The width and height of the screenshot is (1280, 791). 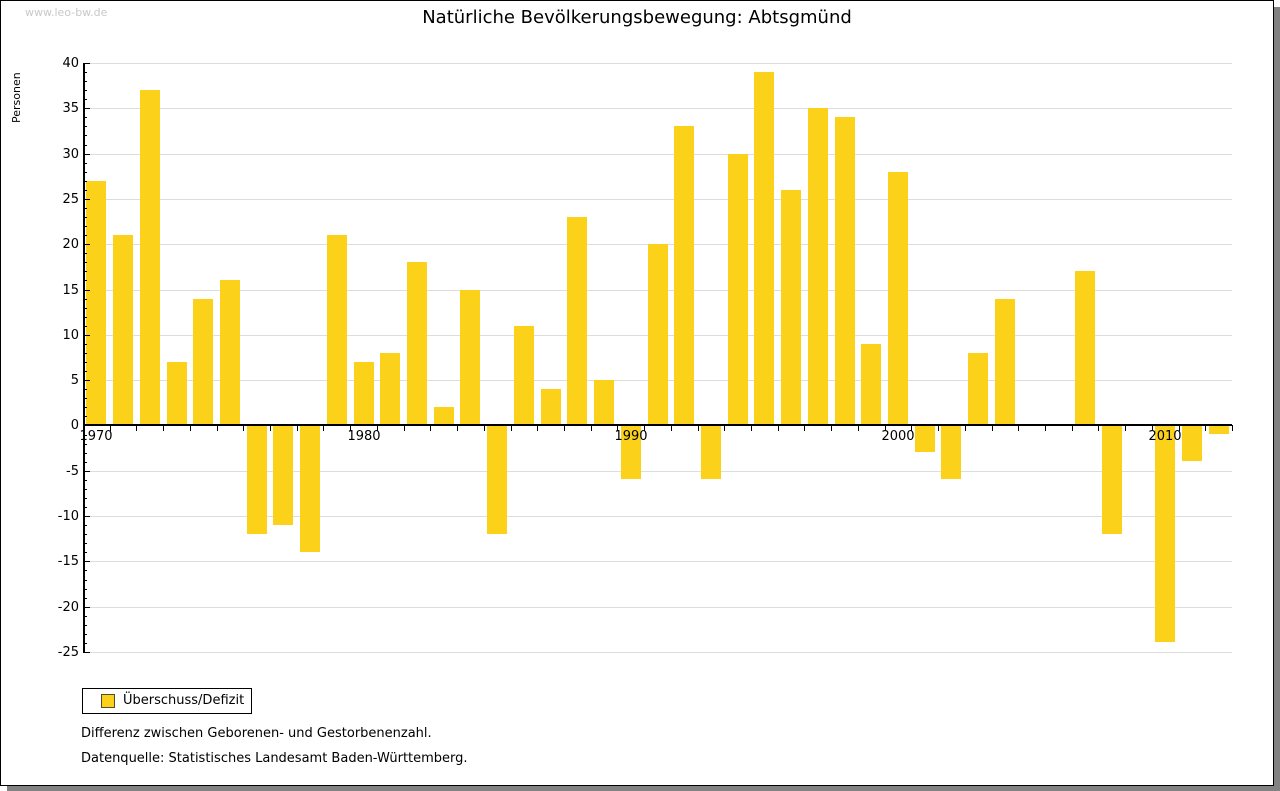 I want to click on bar-2012, so click(x=1219, y=429).